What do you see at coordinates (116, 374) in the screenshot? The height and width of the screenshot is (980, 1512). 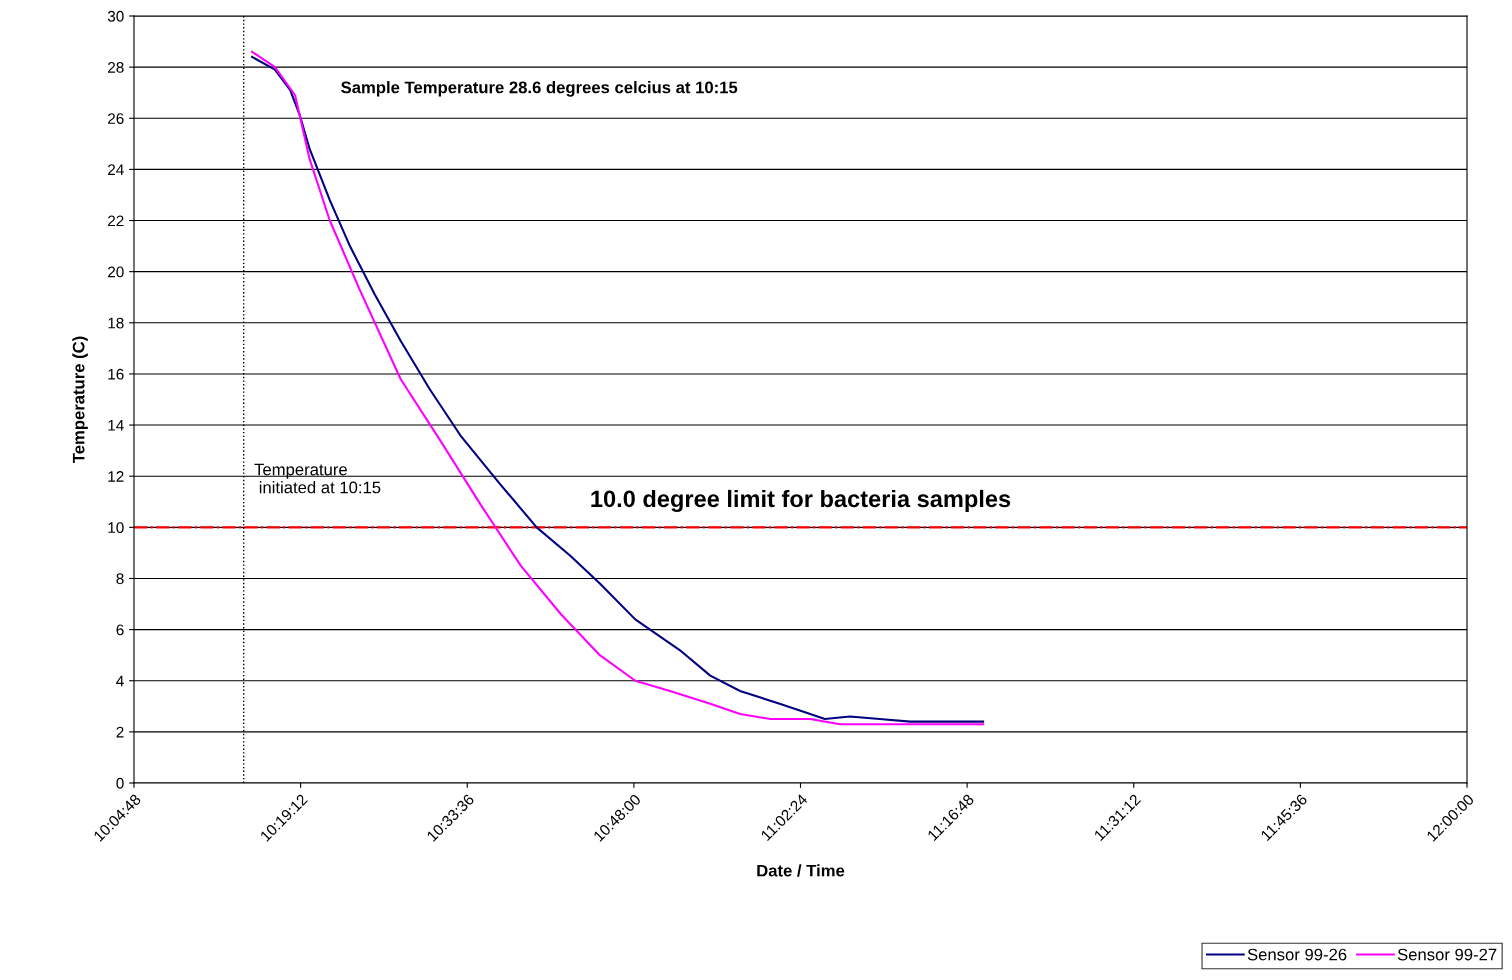 I see `y-tick-label: 16` at bounding box center [116, 374].